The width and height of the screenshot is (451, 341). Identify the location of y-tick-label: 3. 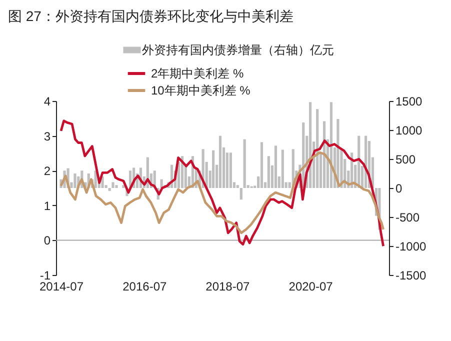
(47, 136).